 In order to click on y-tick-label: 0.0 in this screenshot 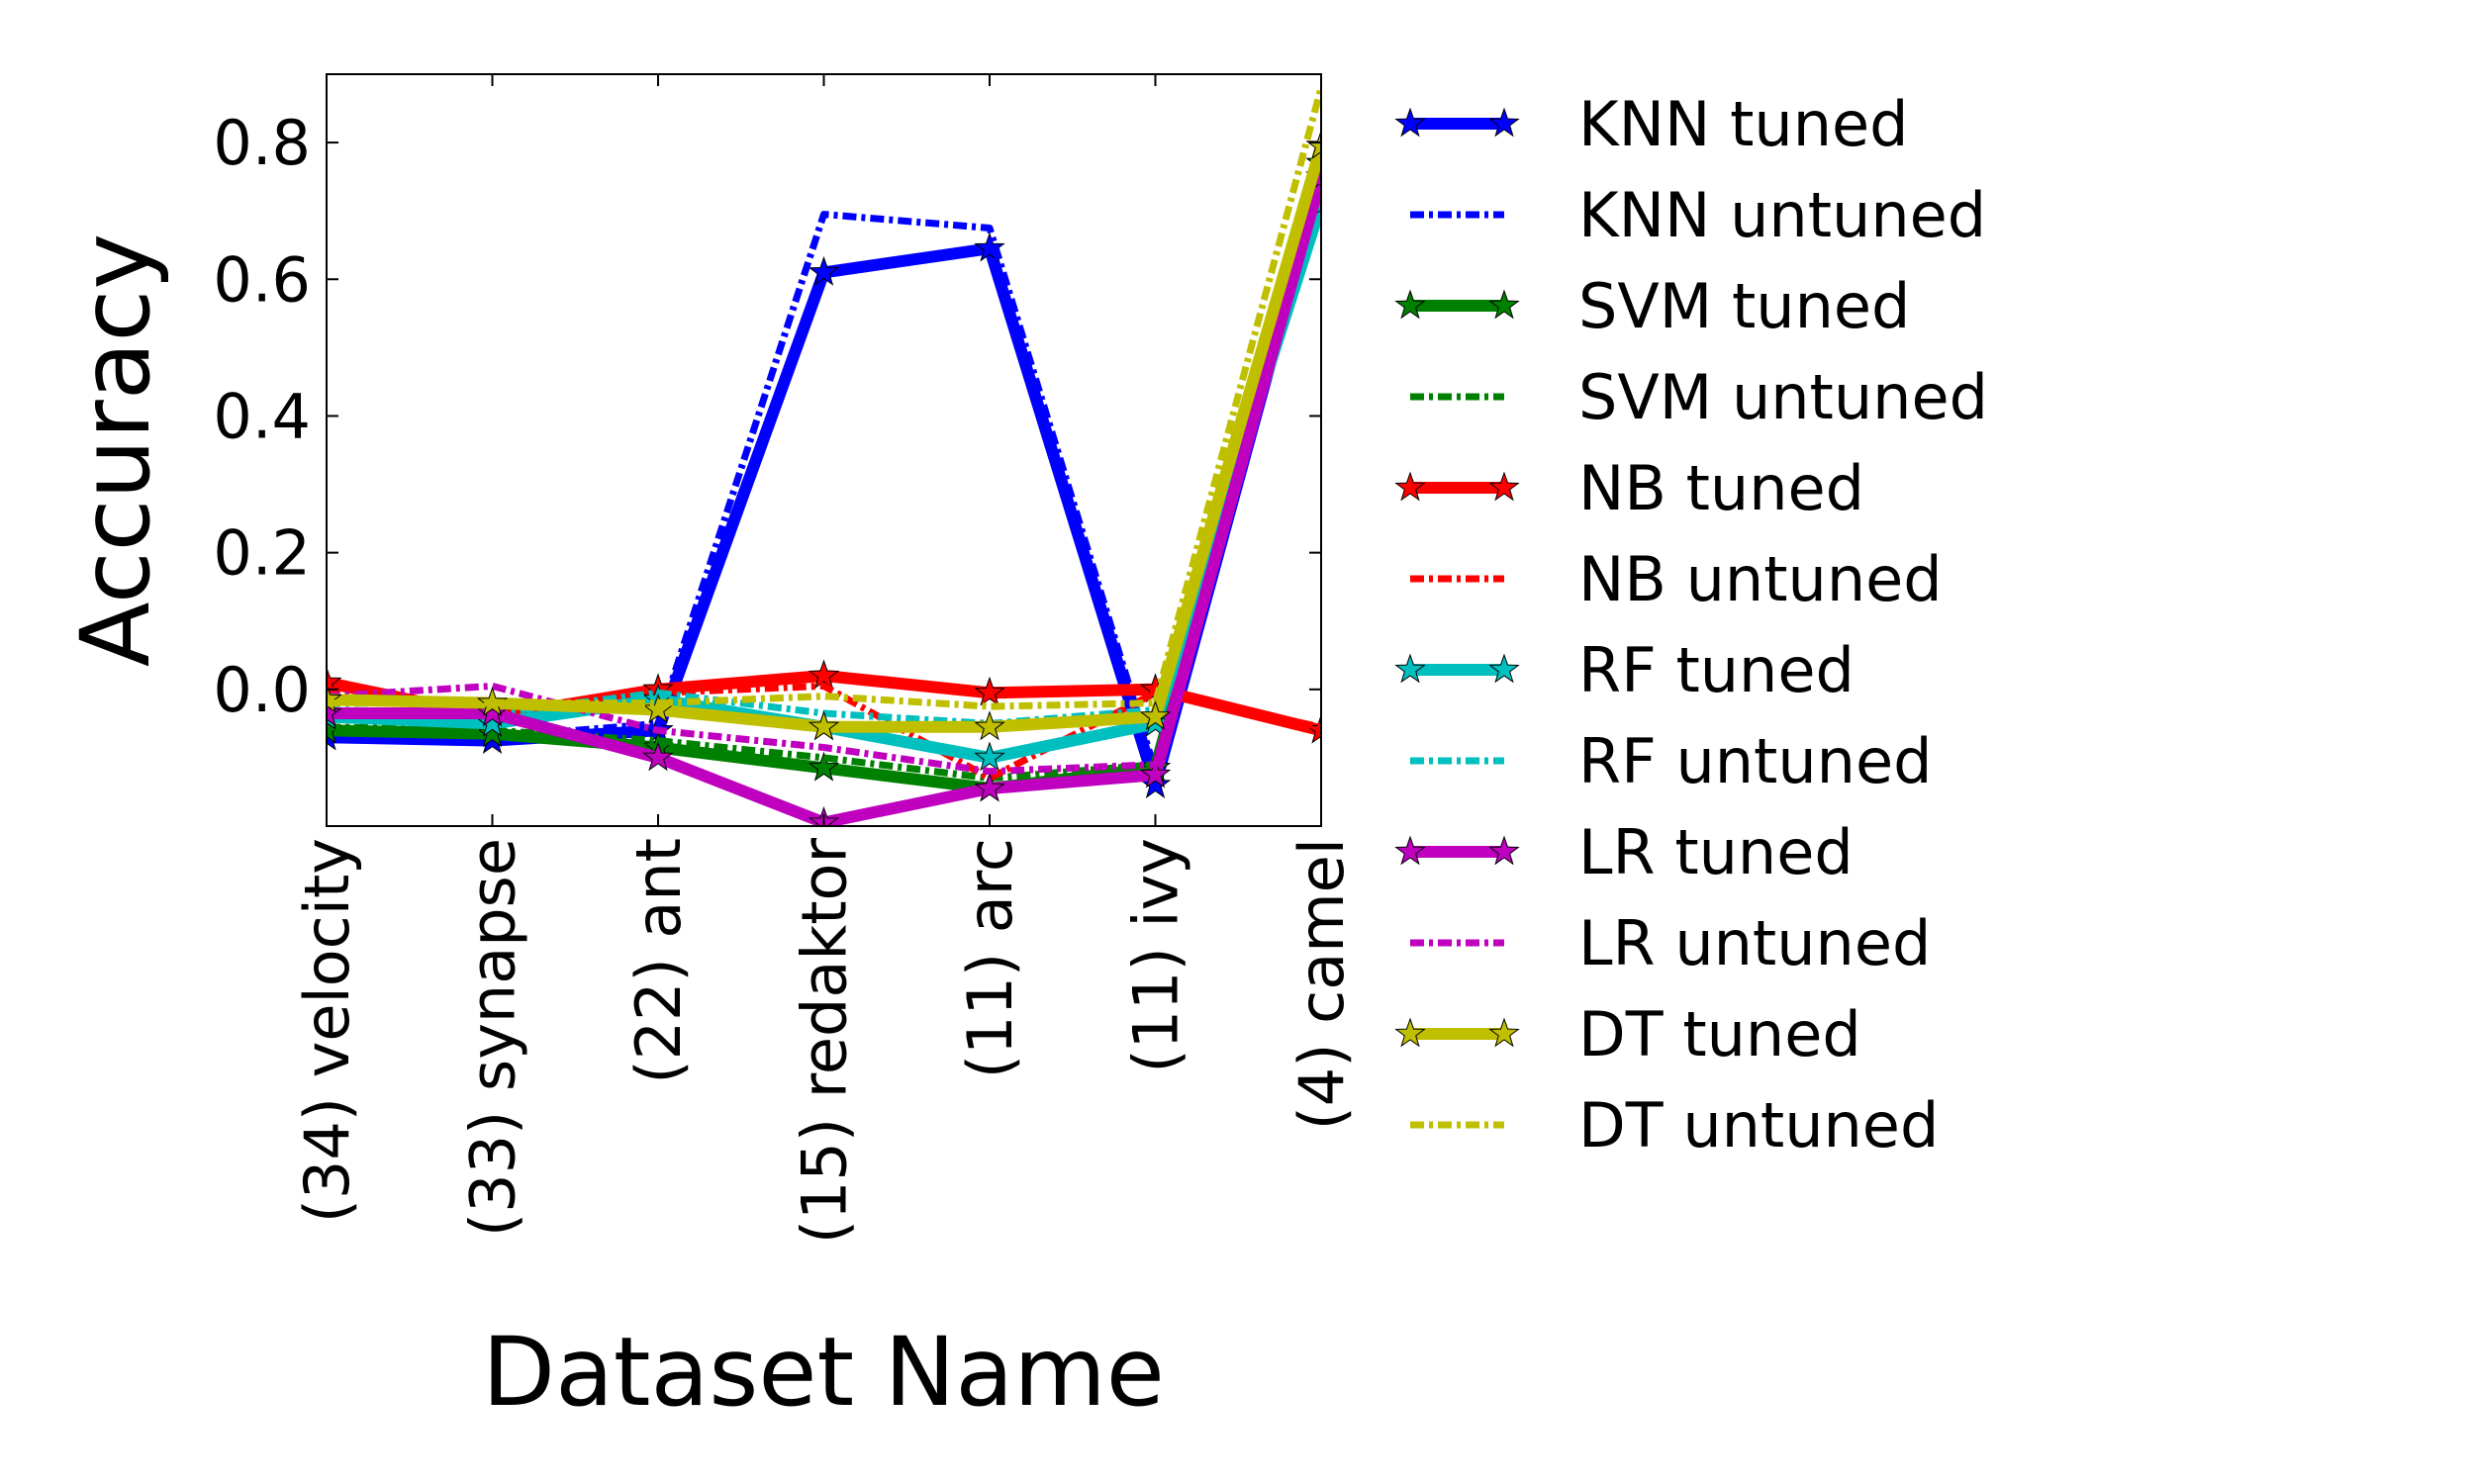, I will do `click(262, 690)`.